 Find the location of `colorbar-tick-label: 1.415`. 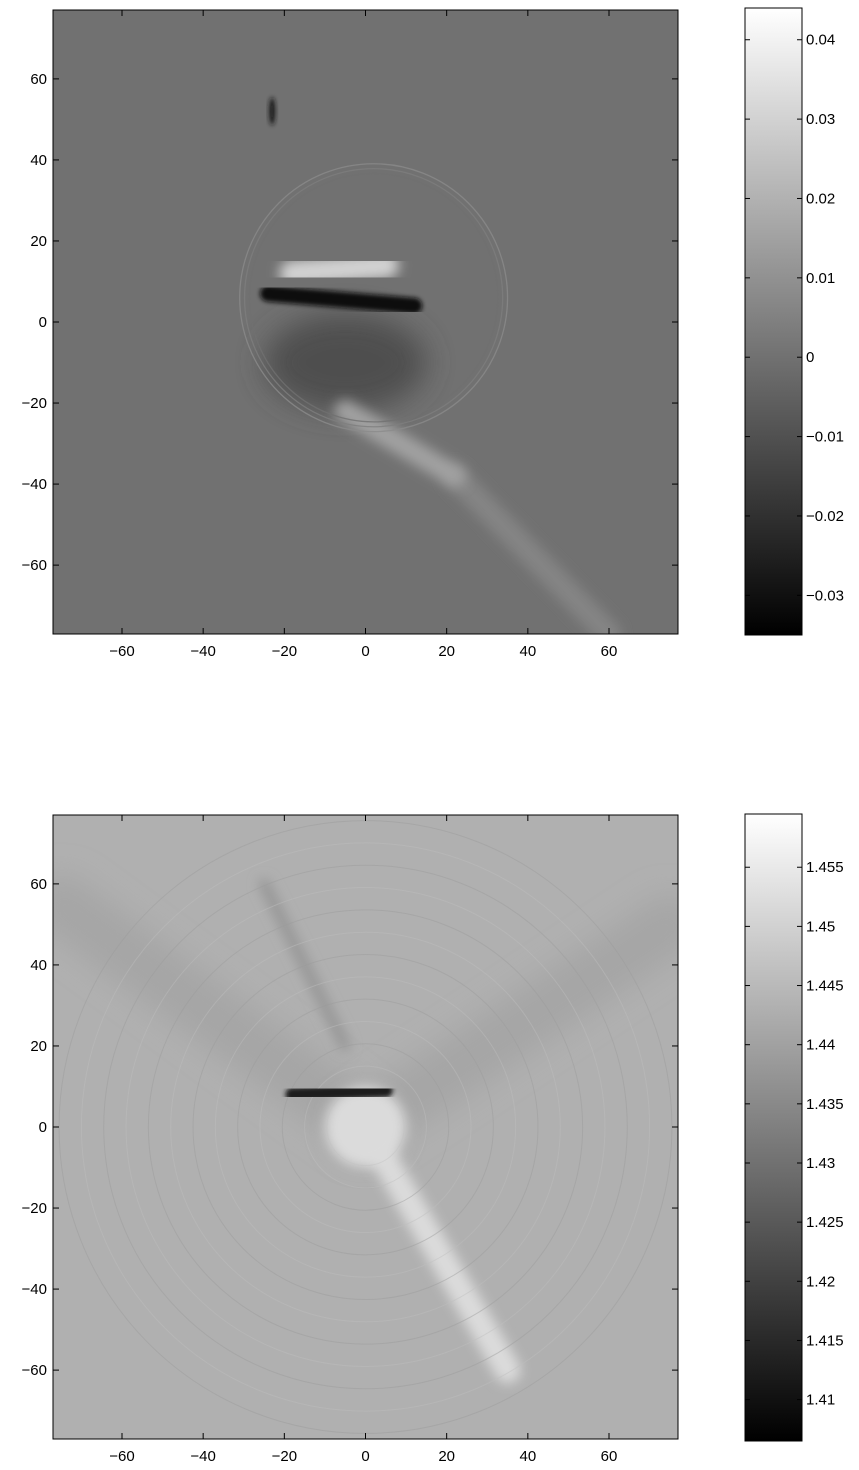

colorbar-tick-label: 1.415 is located at coordinates (825, 1340).